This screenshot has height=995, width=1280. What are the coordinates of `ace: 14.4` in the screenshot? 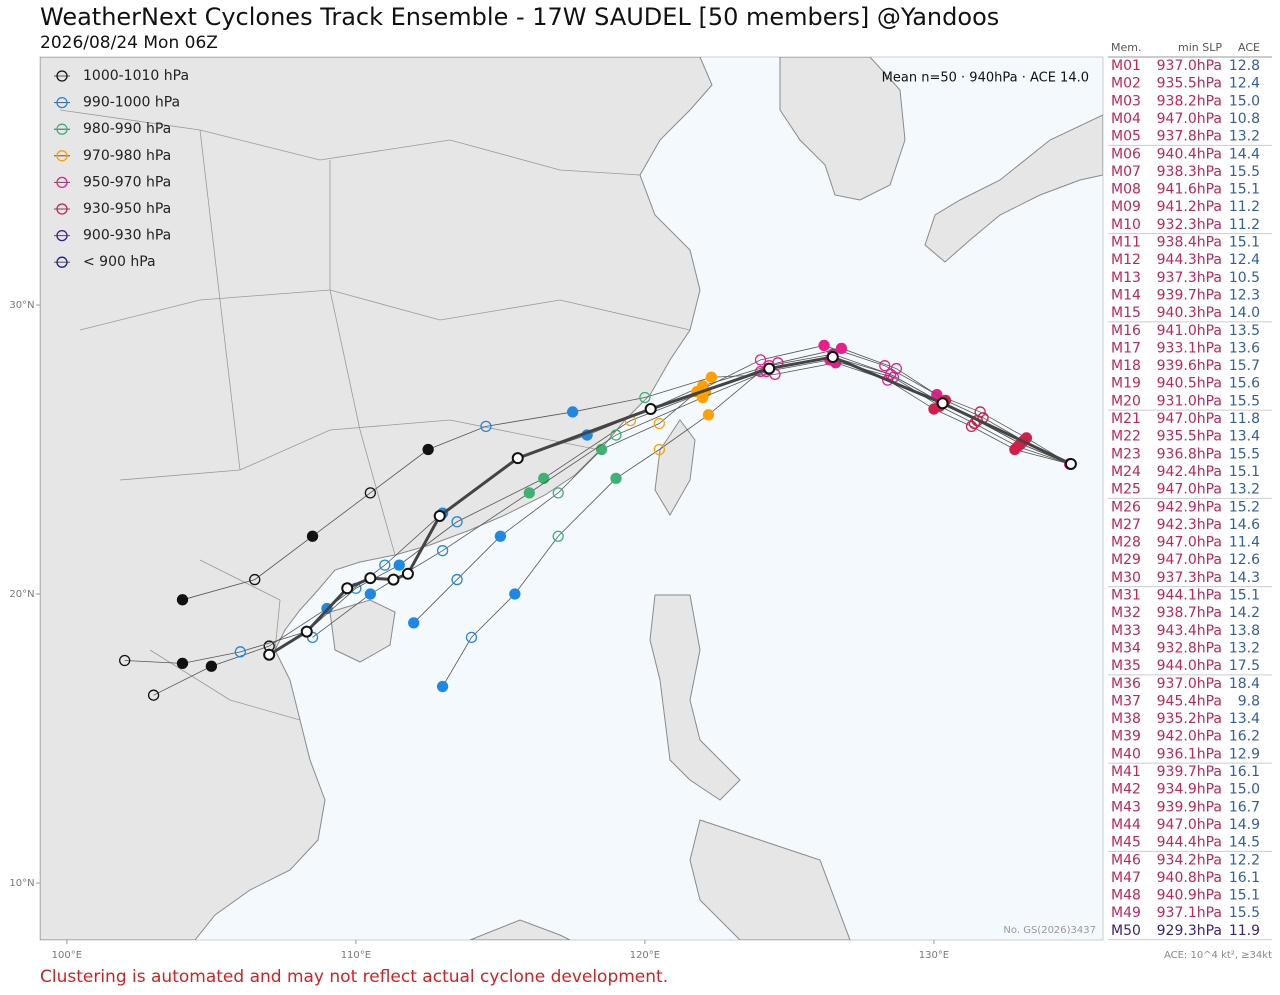 It's located at (1244, 154).